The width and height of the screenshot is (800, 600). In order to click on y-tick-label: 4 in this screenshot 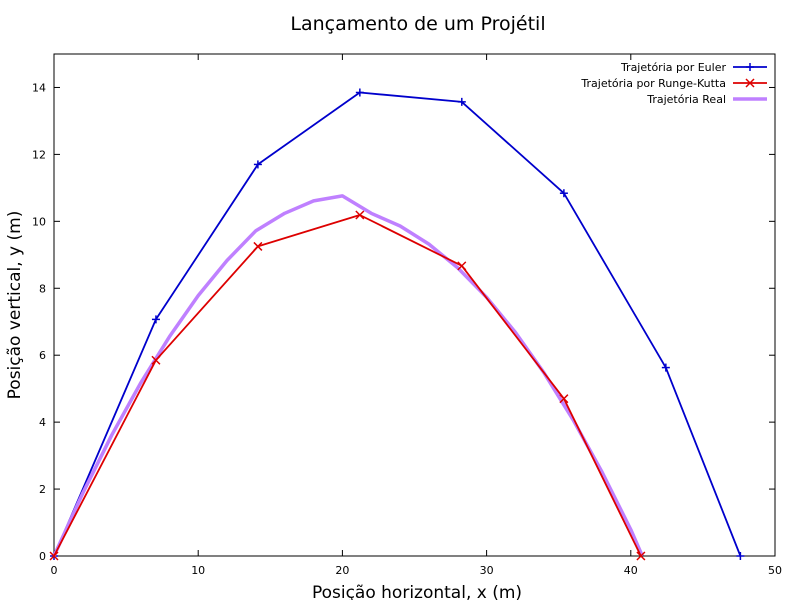, I will do `click(42, 422)`.